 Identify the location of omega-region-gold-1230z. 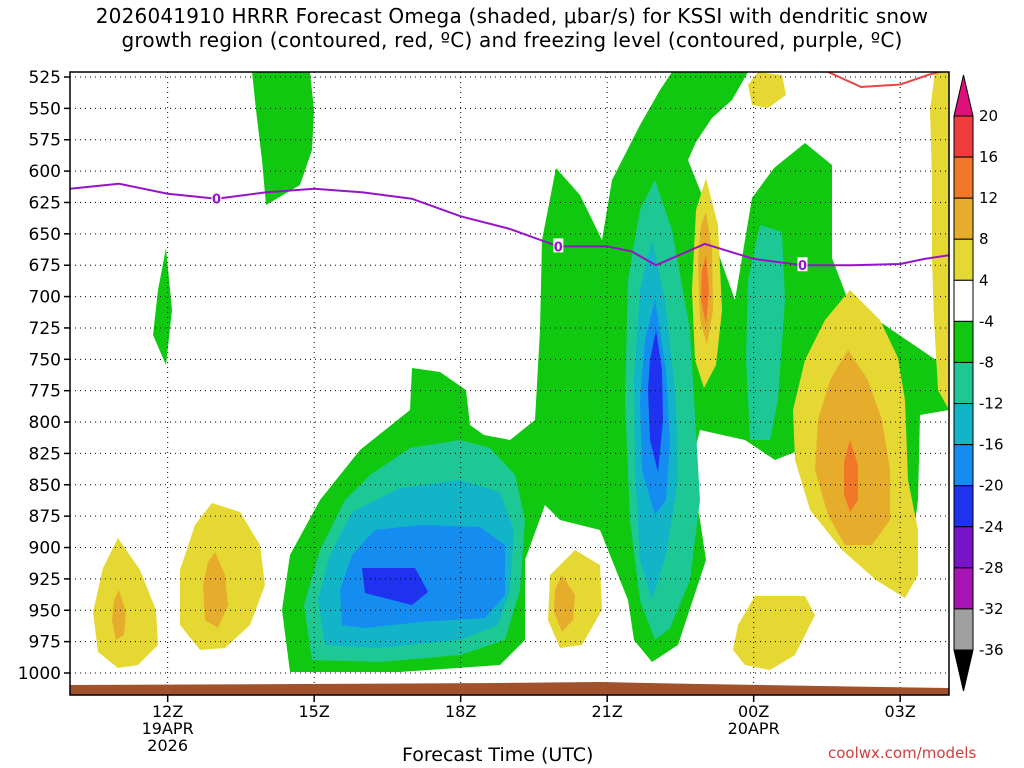
(215, 590).